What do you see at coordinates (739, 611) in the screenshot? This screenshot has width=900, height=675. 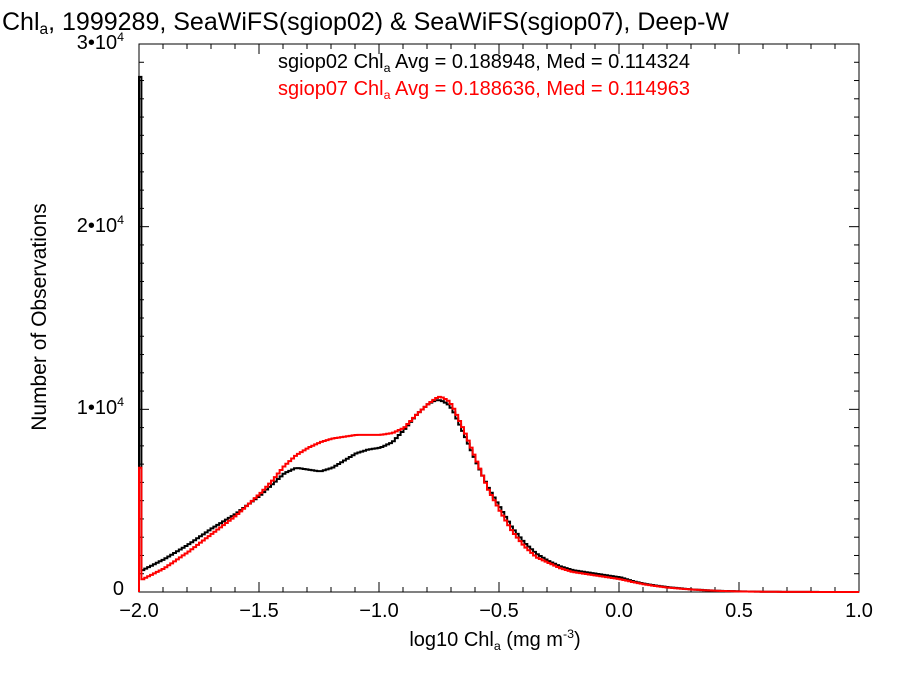 I see `x-tick-label: 0.5` at bounding box center [739, 611].